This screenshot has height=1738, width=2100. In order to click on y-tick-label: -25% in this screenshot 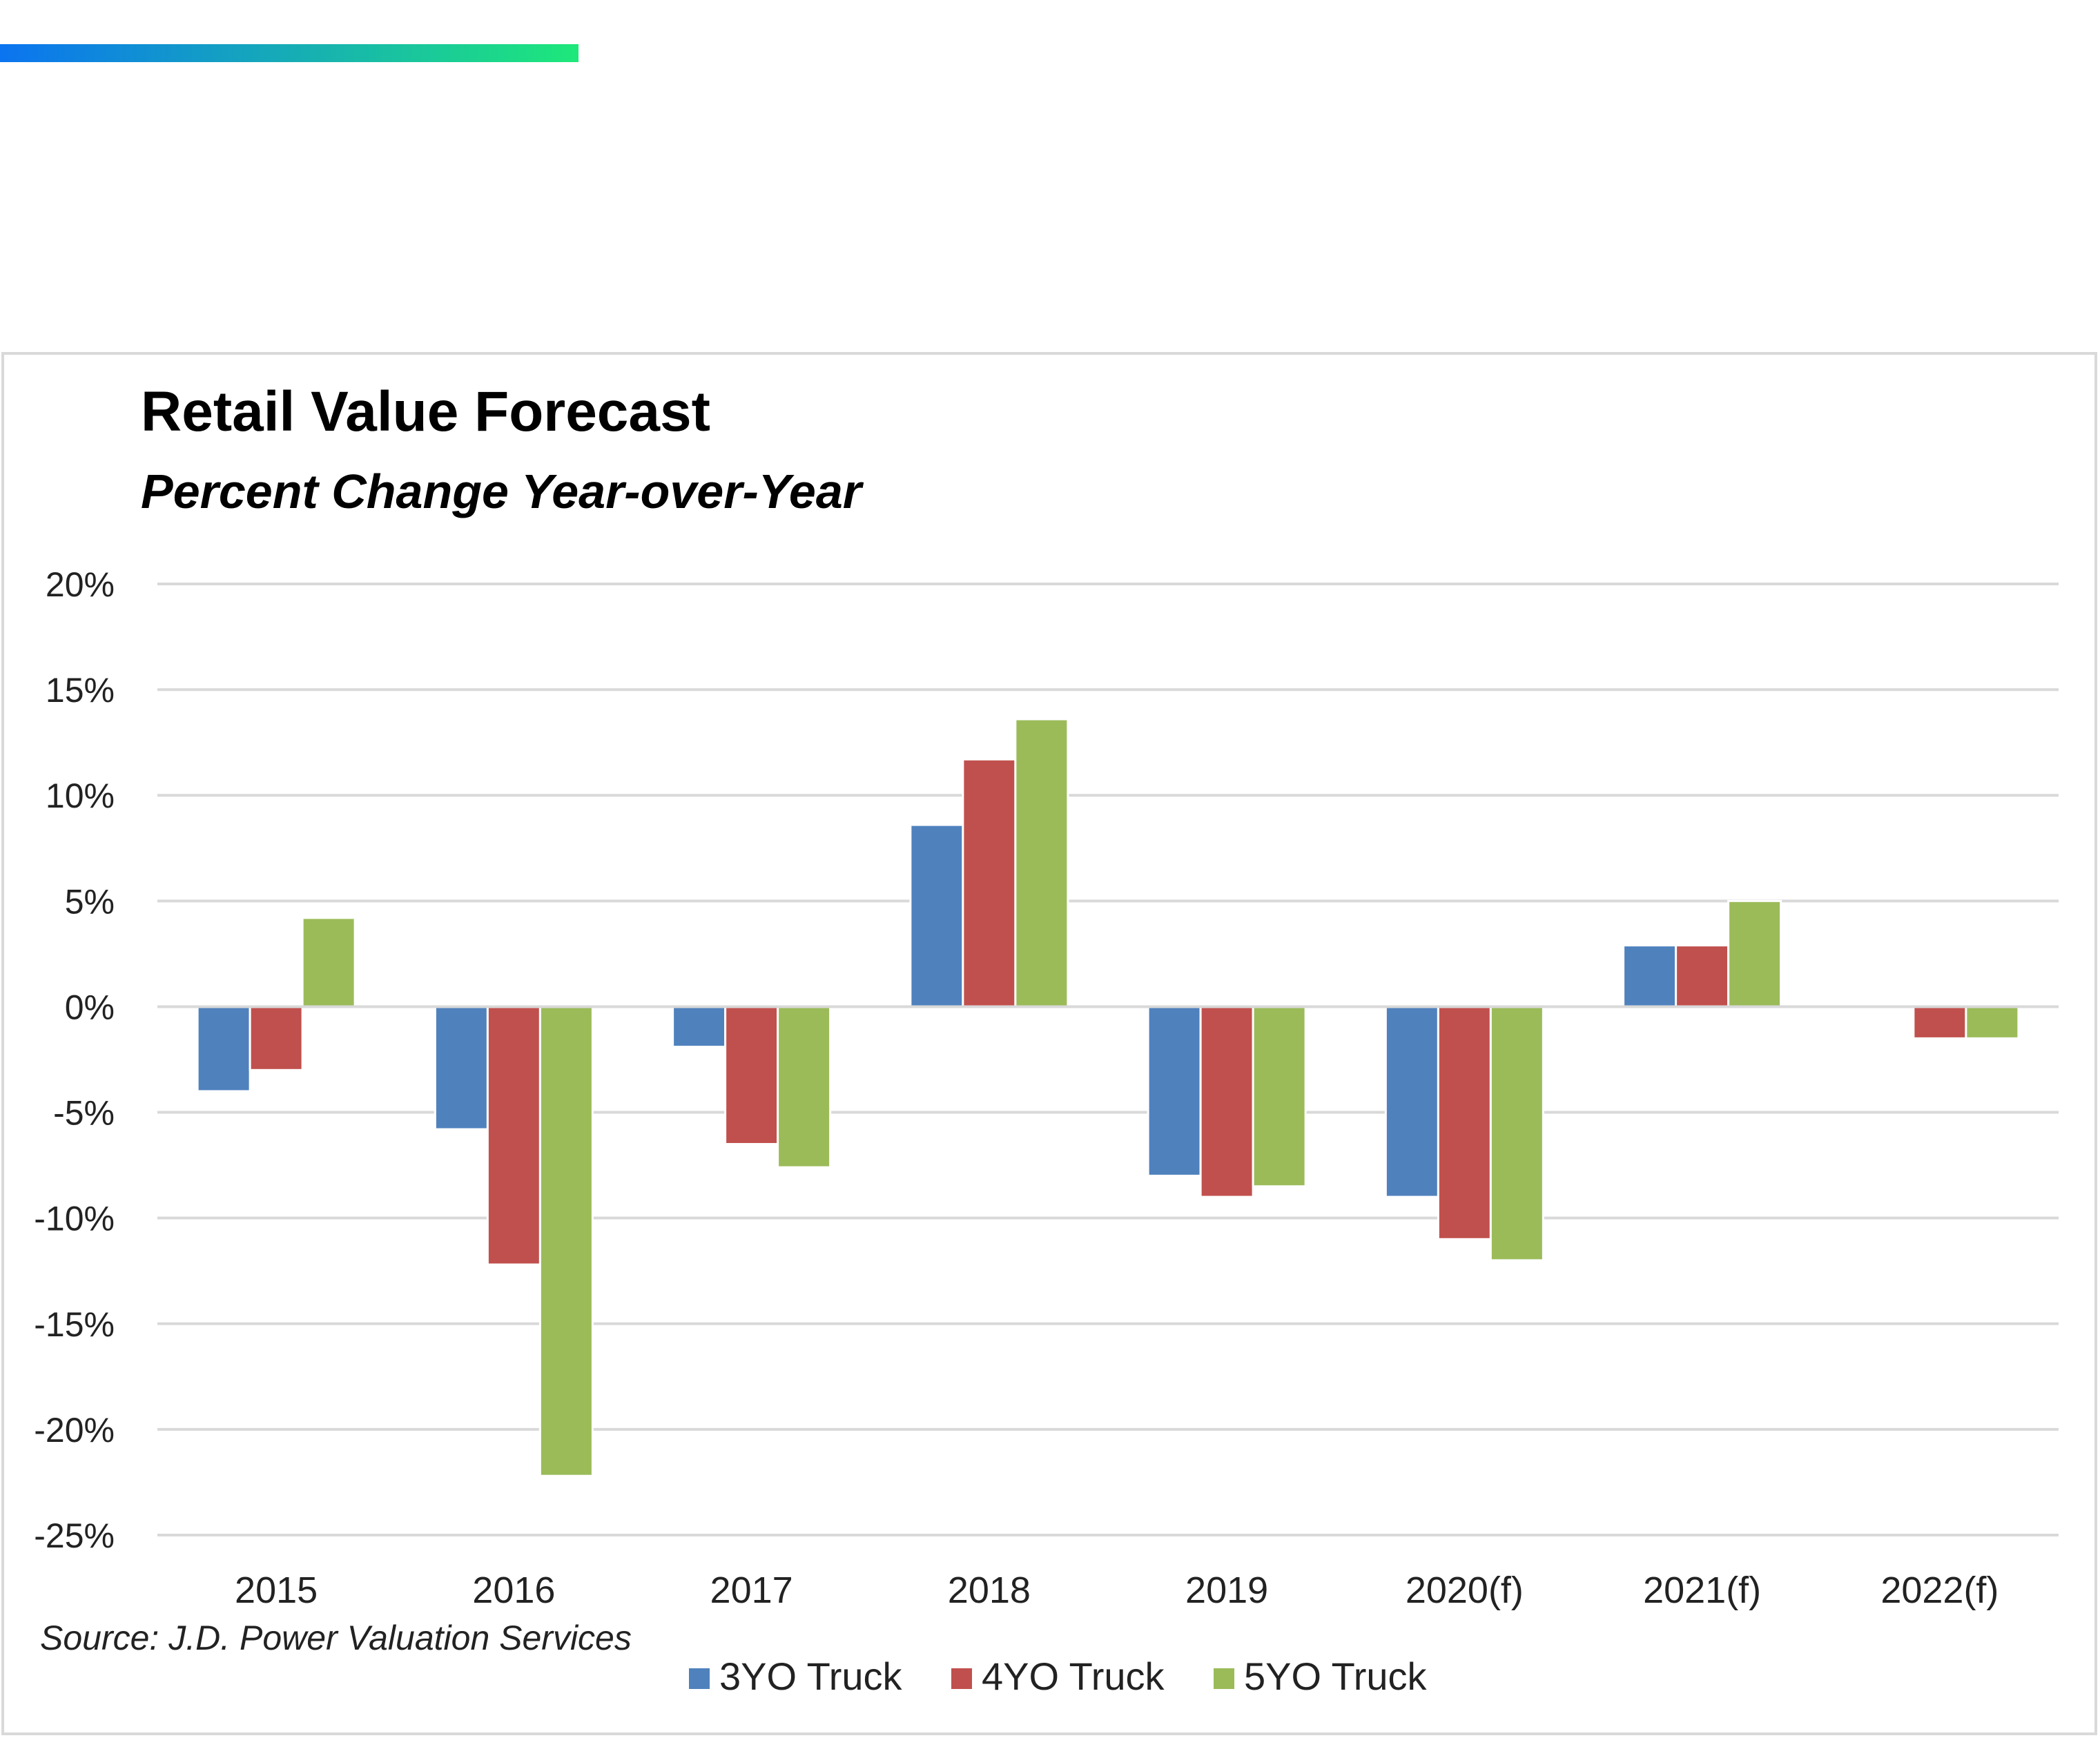, I will do `click(74, 1535)`.